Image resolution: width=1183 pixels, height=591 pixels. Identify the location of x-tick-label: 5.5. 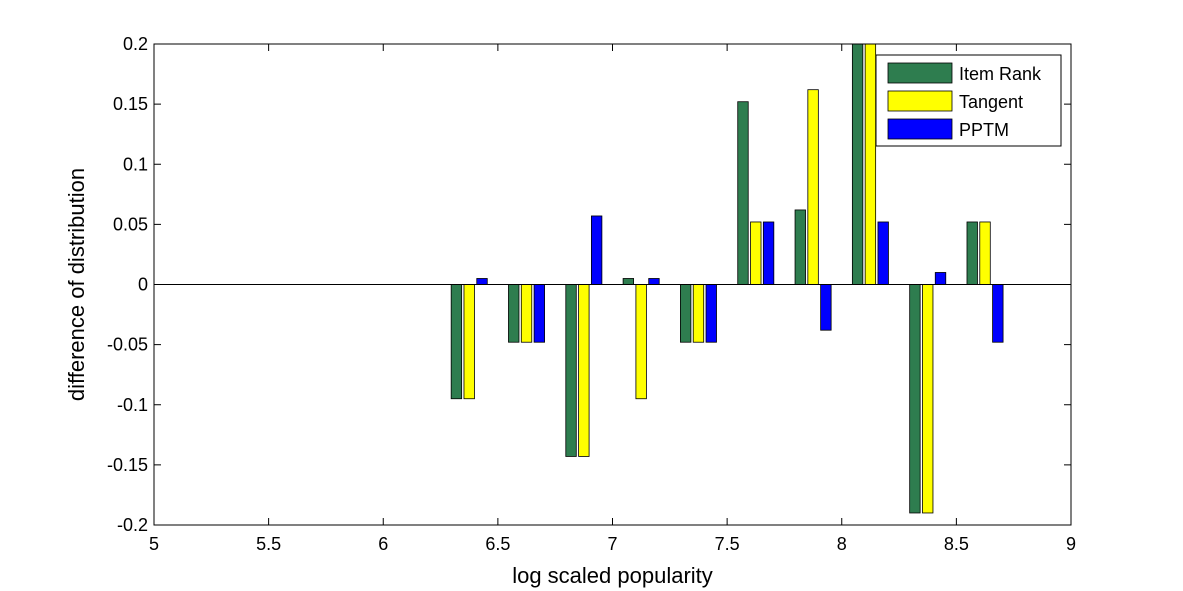
(268, 544).